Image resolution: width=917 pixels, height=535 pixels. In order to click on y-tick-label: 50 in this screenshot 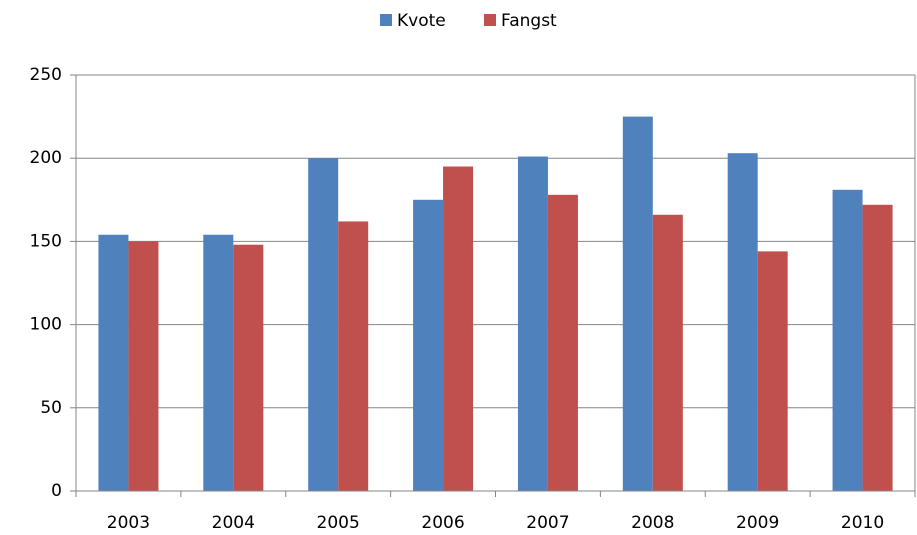, I will do `click(51, 408)`.